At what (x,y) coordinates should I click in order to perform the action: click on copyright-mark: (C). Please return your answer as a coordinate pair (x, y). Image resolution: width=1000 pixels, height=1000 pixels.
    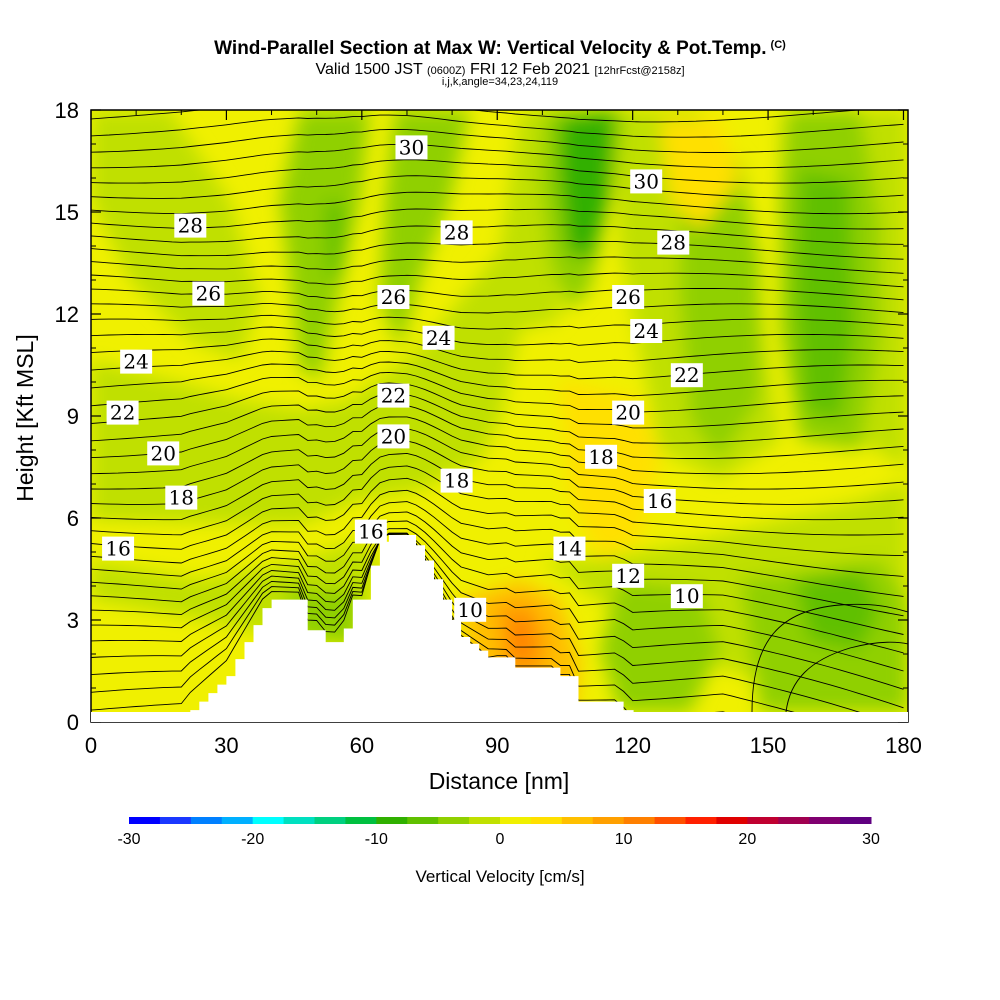
    Looking at the image, I should click on (778, 45).